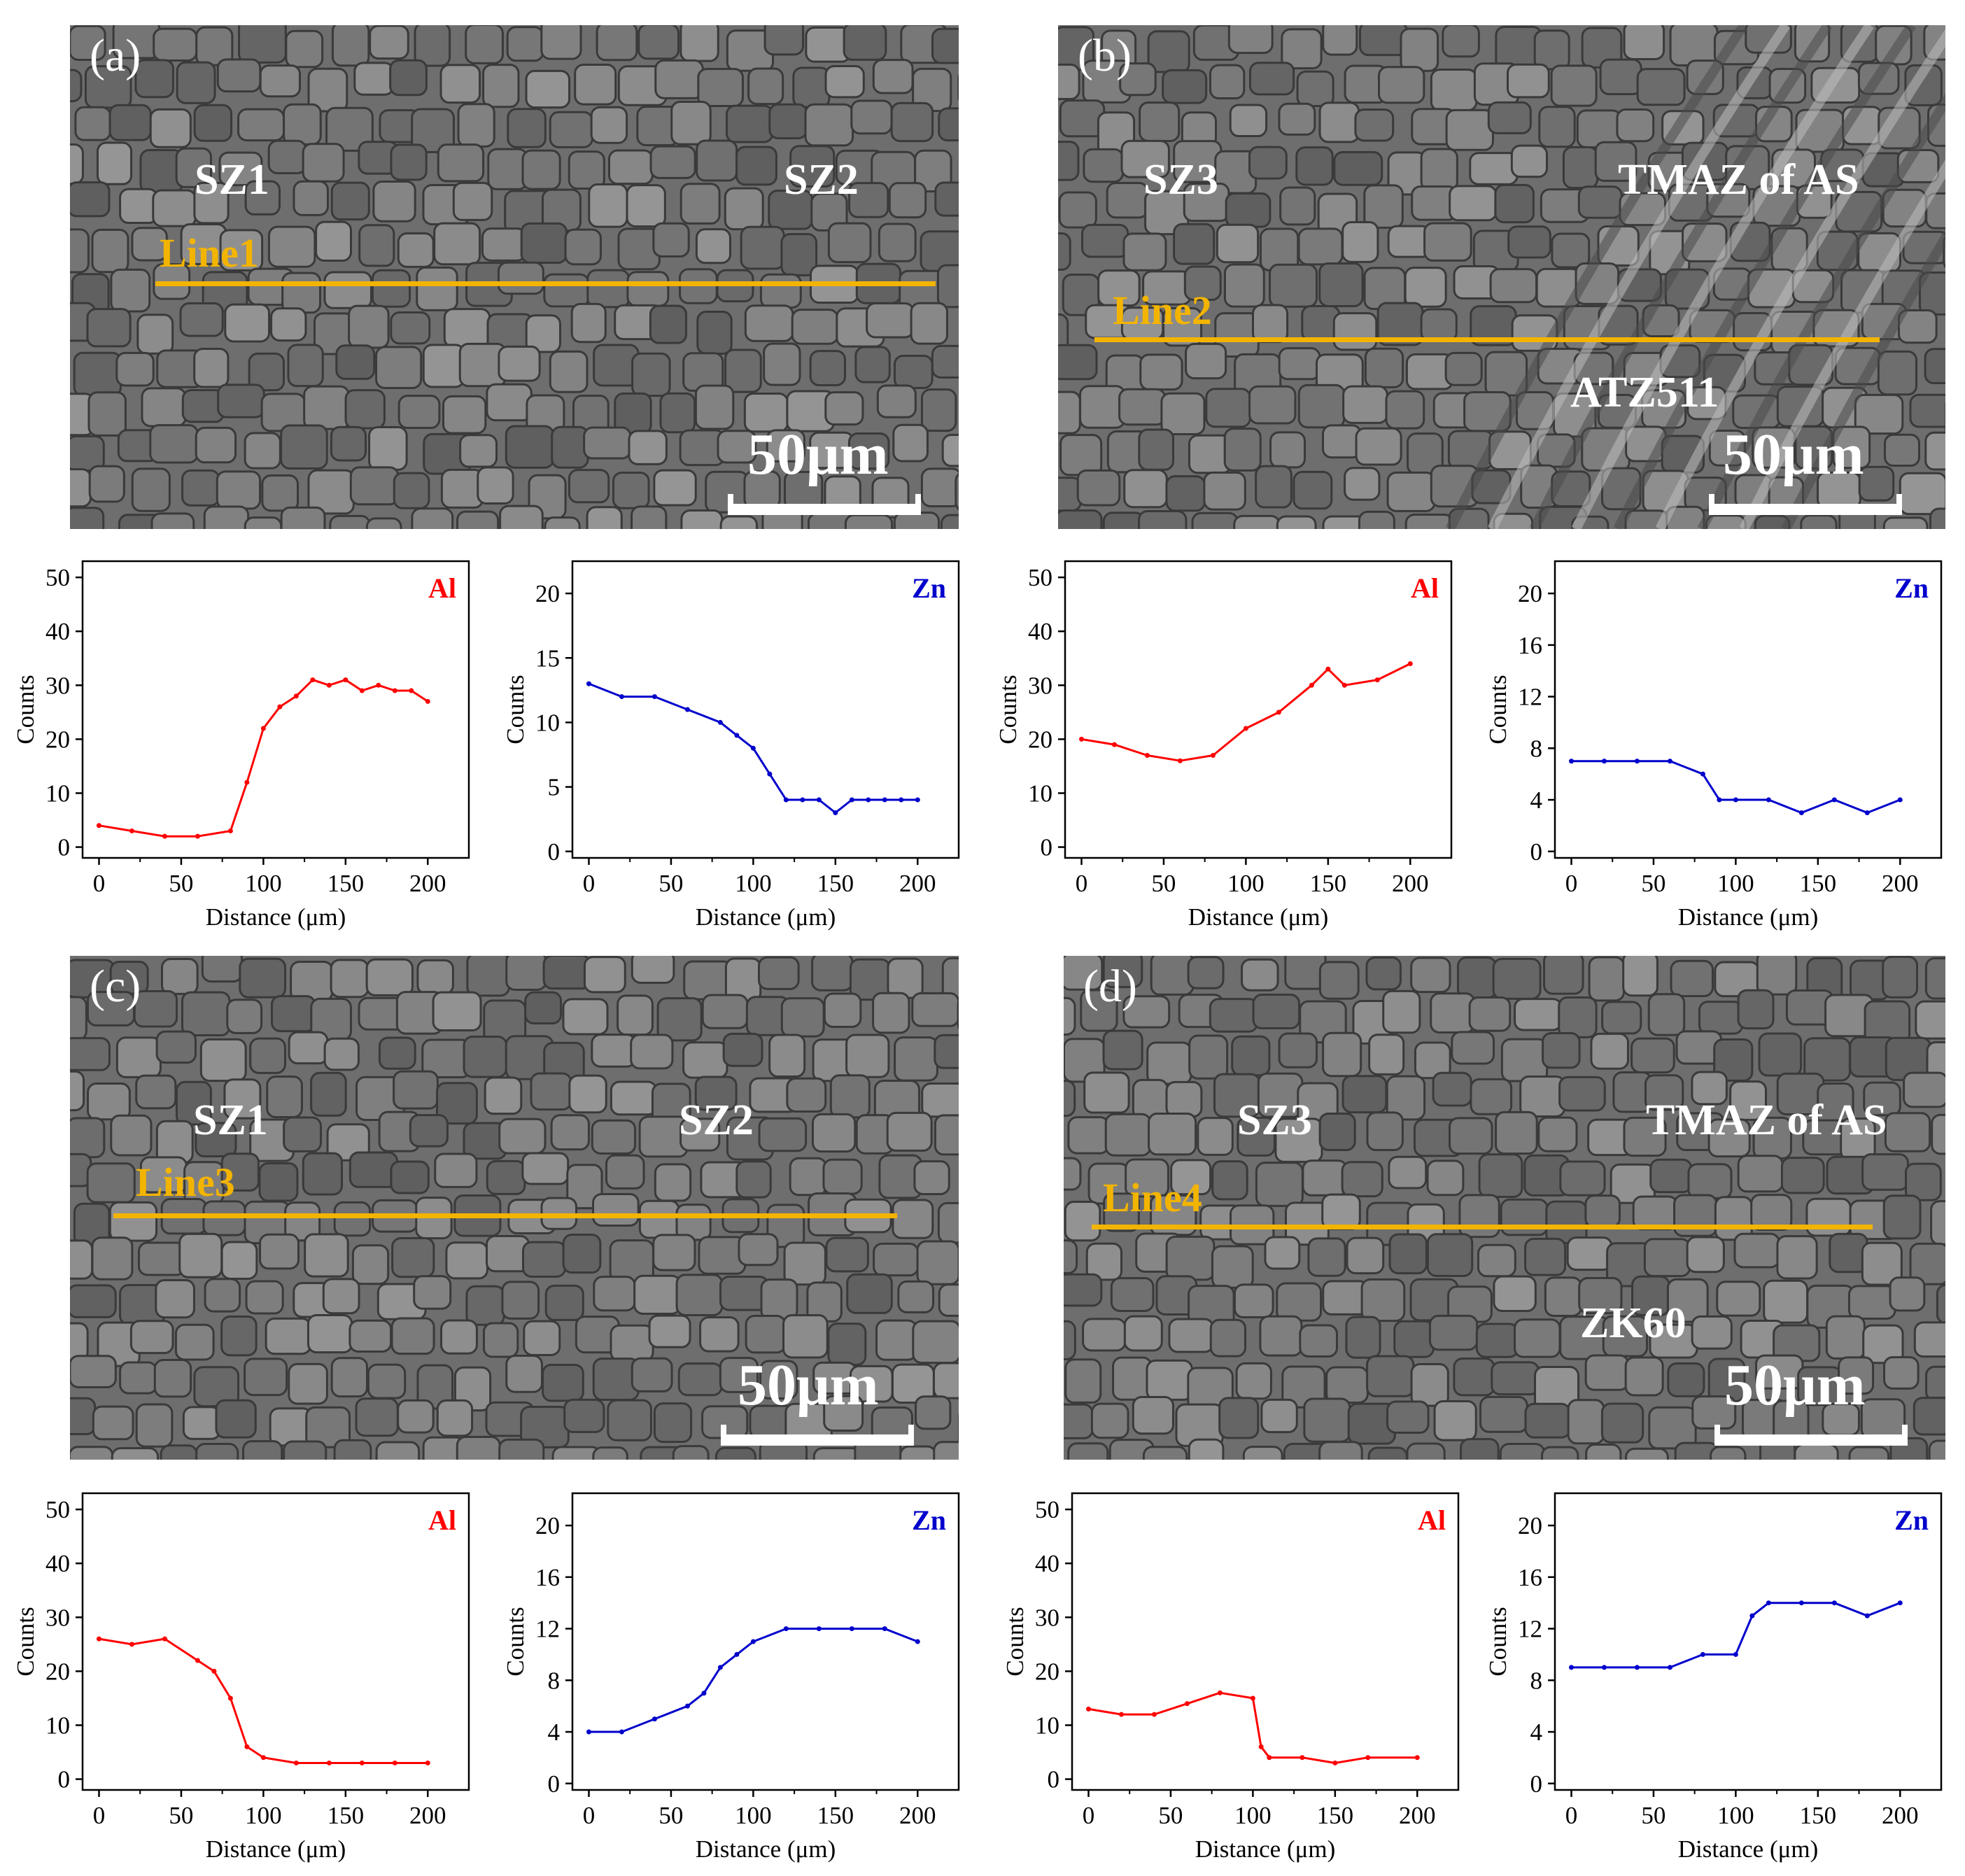  I want to click on element-label: Al, so click(442, 1520).